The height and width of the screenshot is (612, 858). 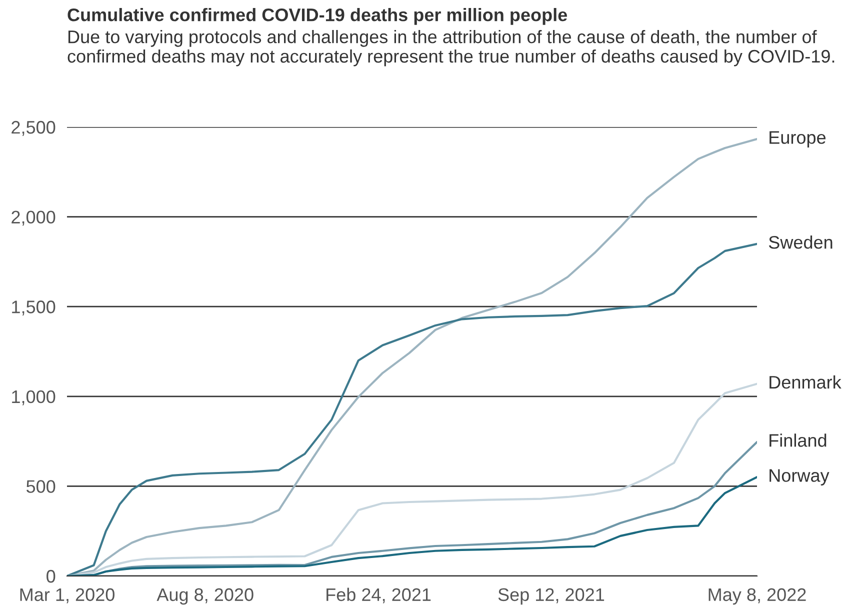 What do you see at coordinates (34, 218) in the screenshot?
I see `y-tick-label: 2,000` at bounding box center [34, 218].